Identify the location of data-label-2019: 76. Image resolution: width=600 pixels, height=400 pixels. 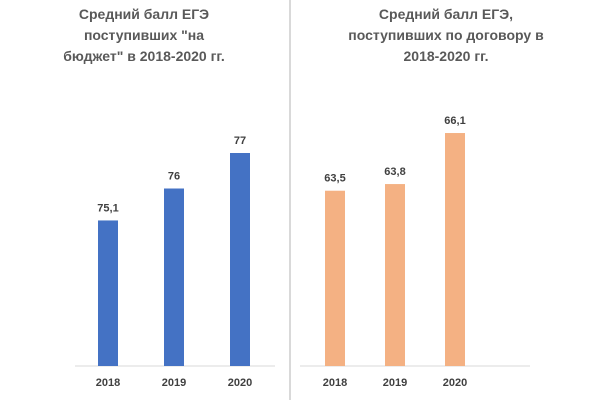
(174, 177).